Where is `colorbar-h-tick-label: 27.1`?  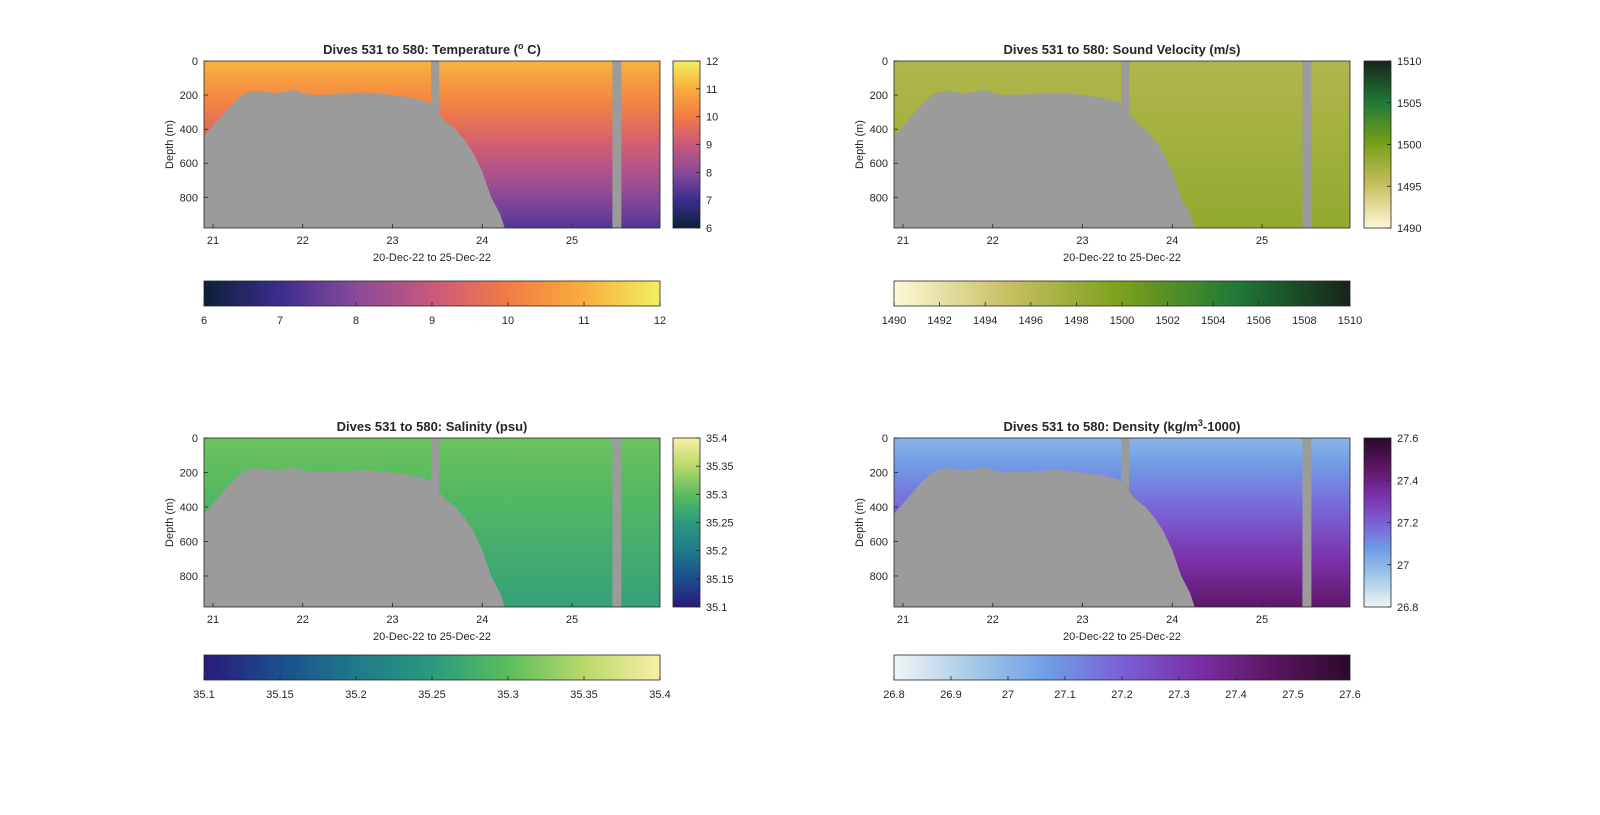
colorbar-h-tick-label: 27.1 is located at coordinates (1064, 695).